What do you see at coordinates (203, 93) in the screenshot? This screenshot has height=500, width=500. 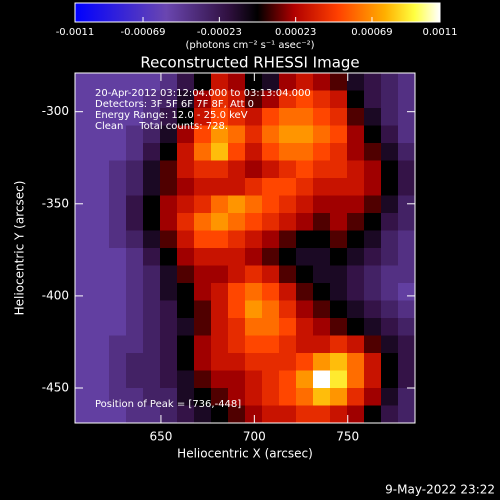 I see `annotation: 20-Apr-2012 03:12:04.000 to 03:13:04.000` at bounding box center [203, 93].